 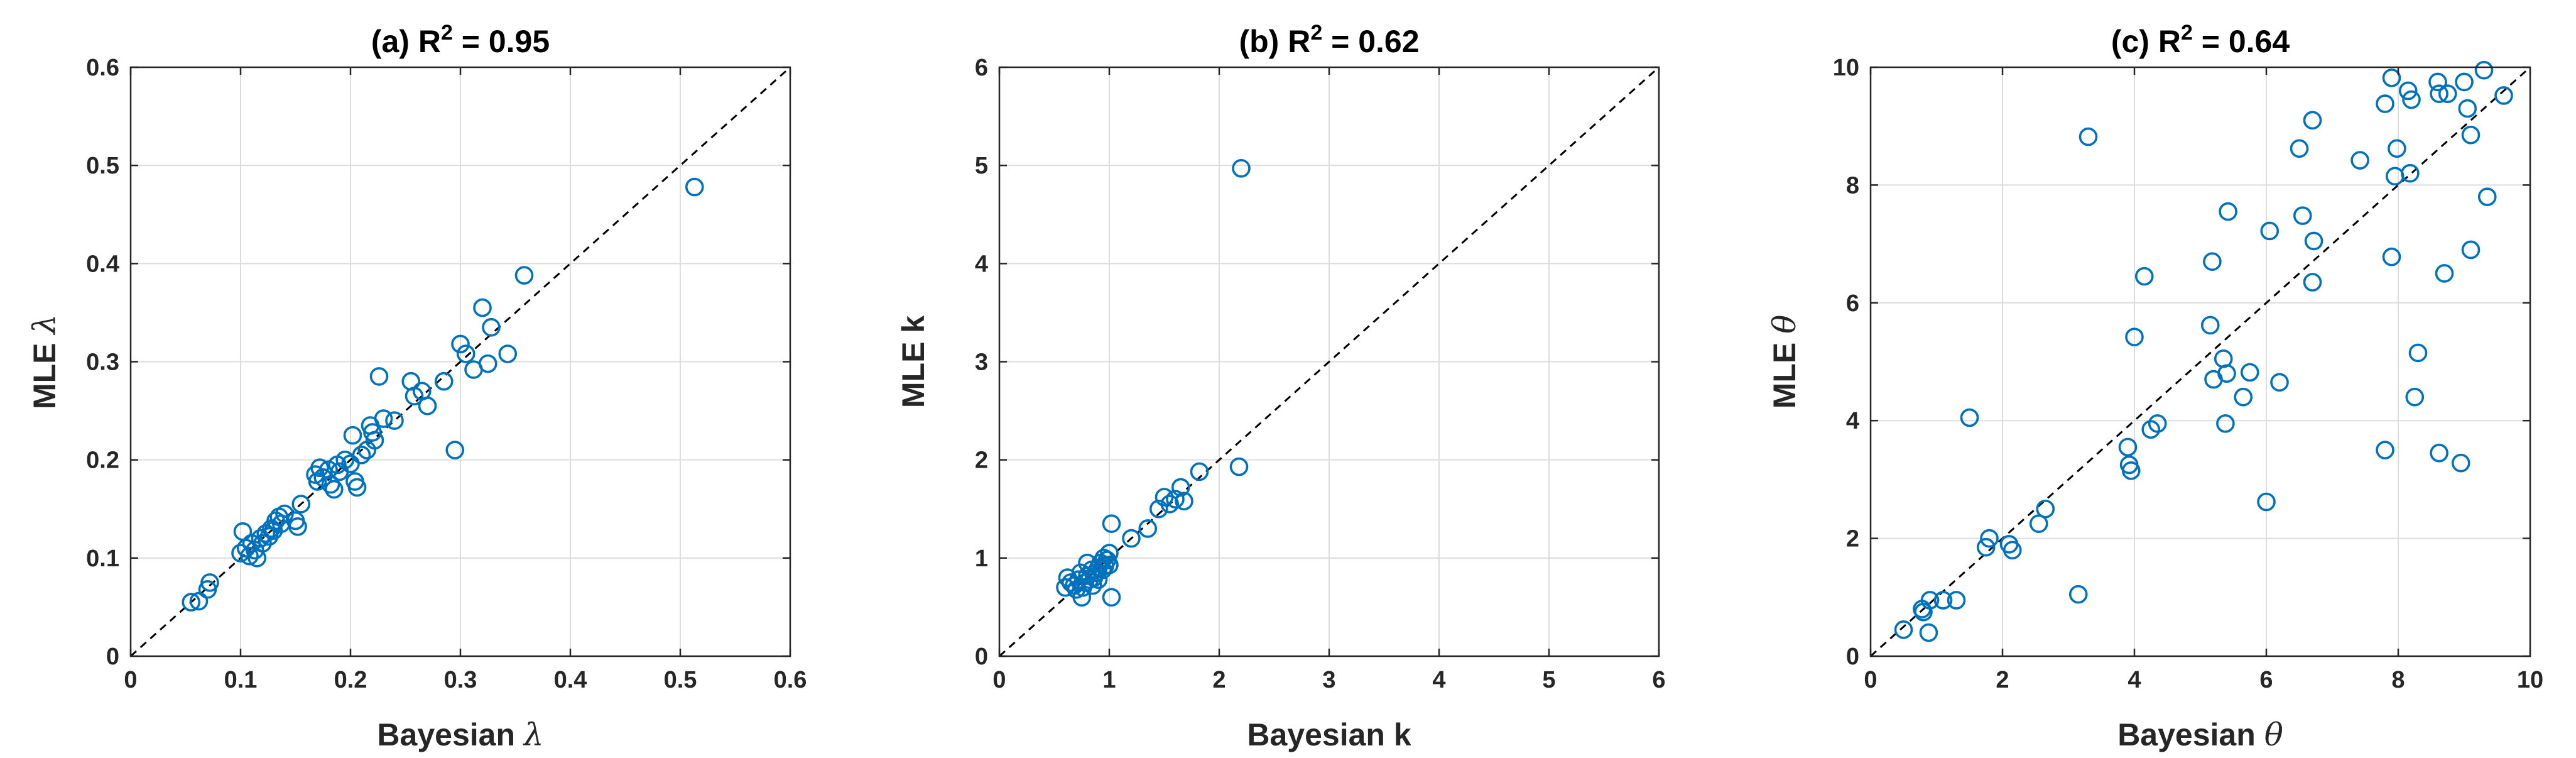 What do you see at coordinates (790, 680) in the screenshot?
I see `x-tick-label: 0.6` at bounding box center [790, 680].